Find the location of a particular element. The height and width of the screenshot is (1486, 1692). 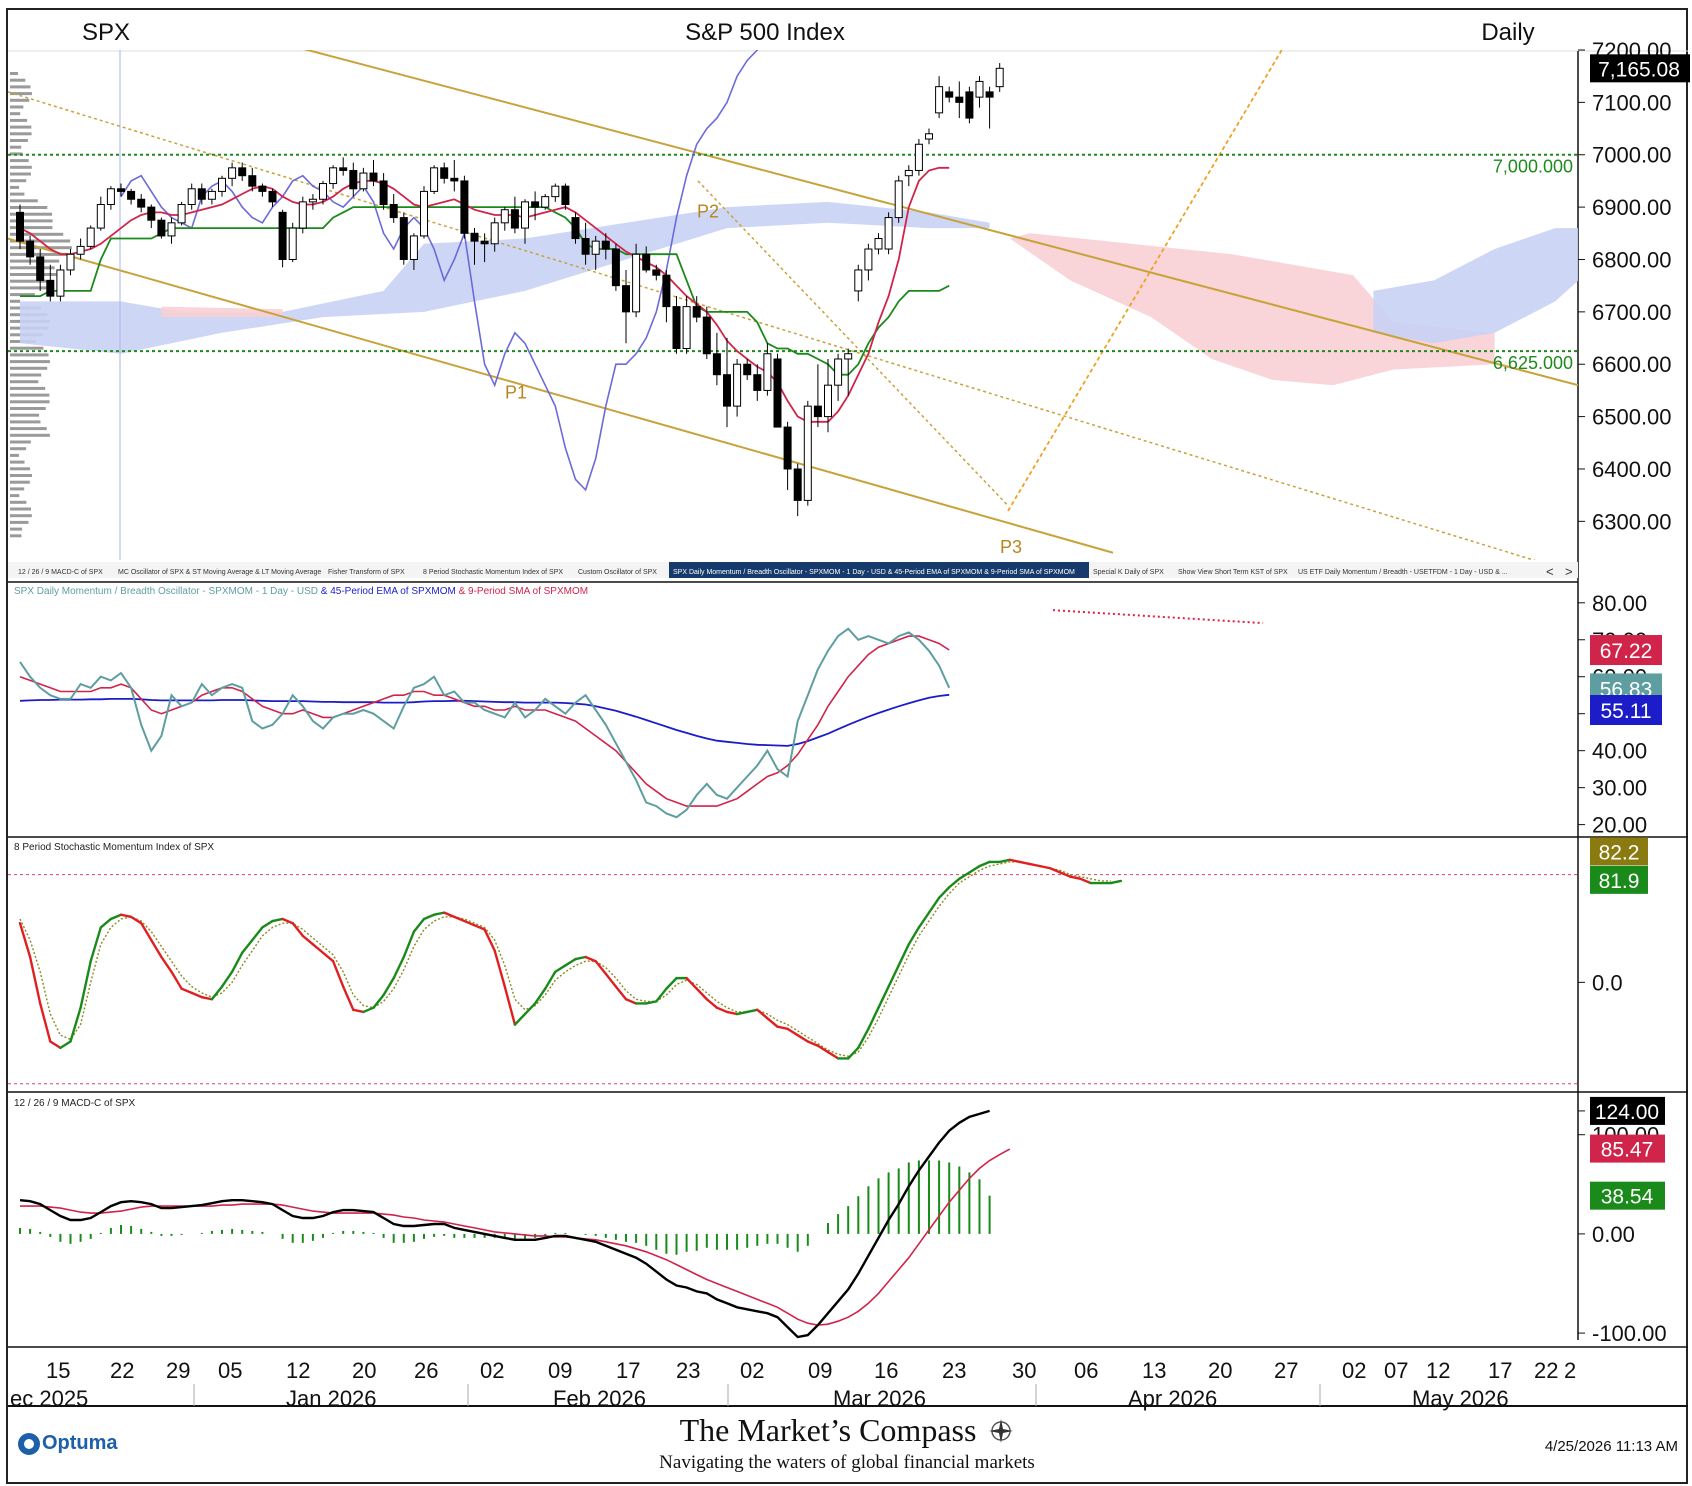

last-price-badge is located at coordinates (1640, 68).